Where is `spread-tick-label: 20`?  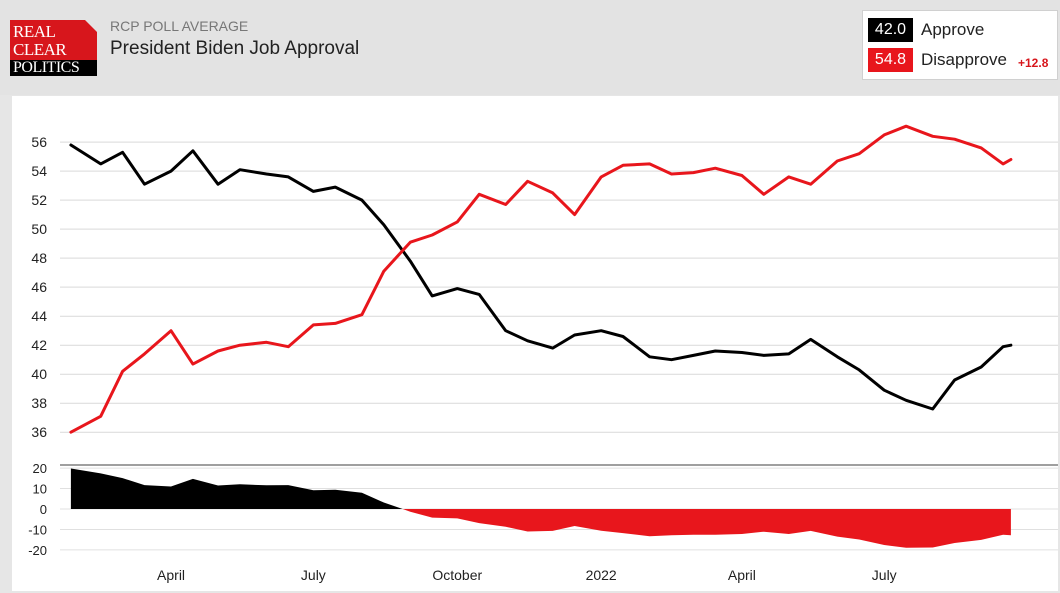
spread-tick-label: 20 is located at coordinates (40, 468).